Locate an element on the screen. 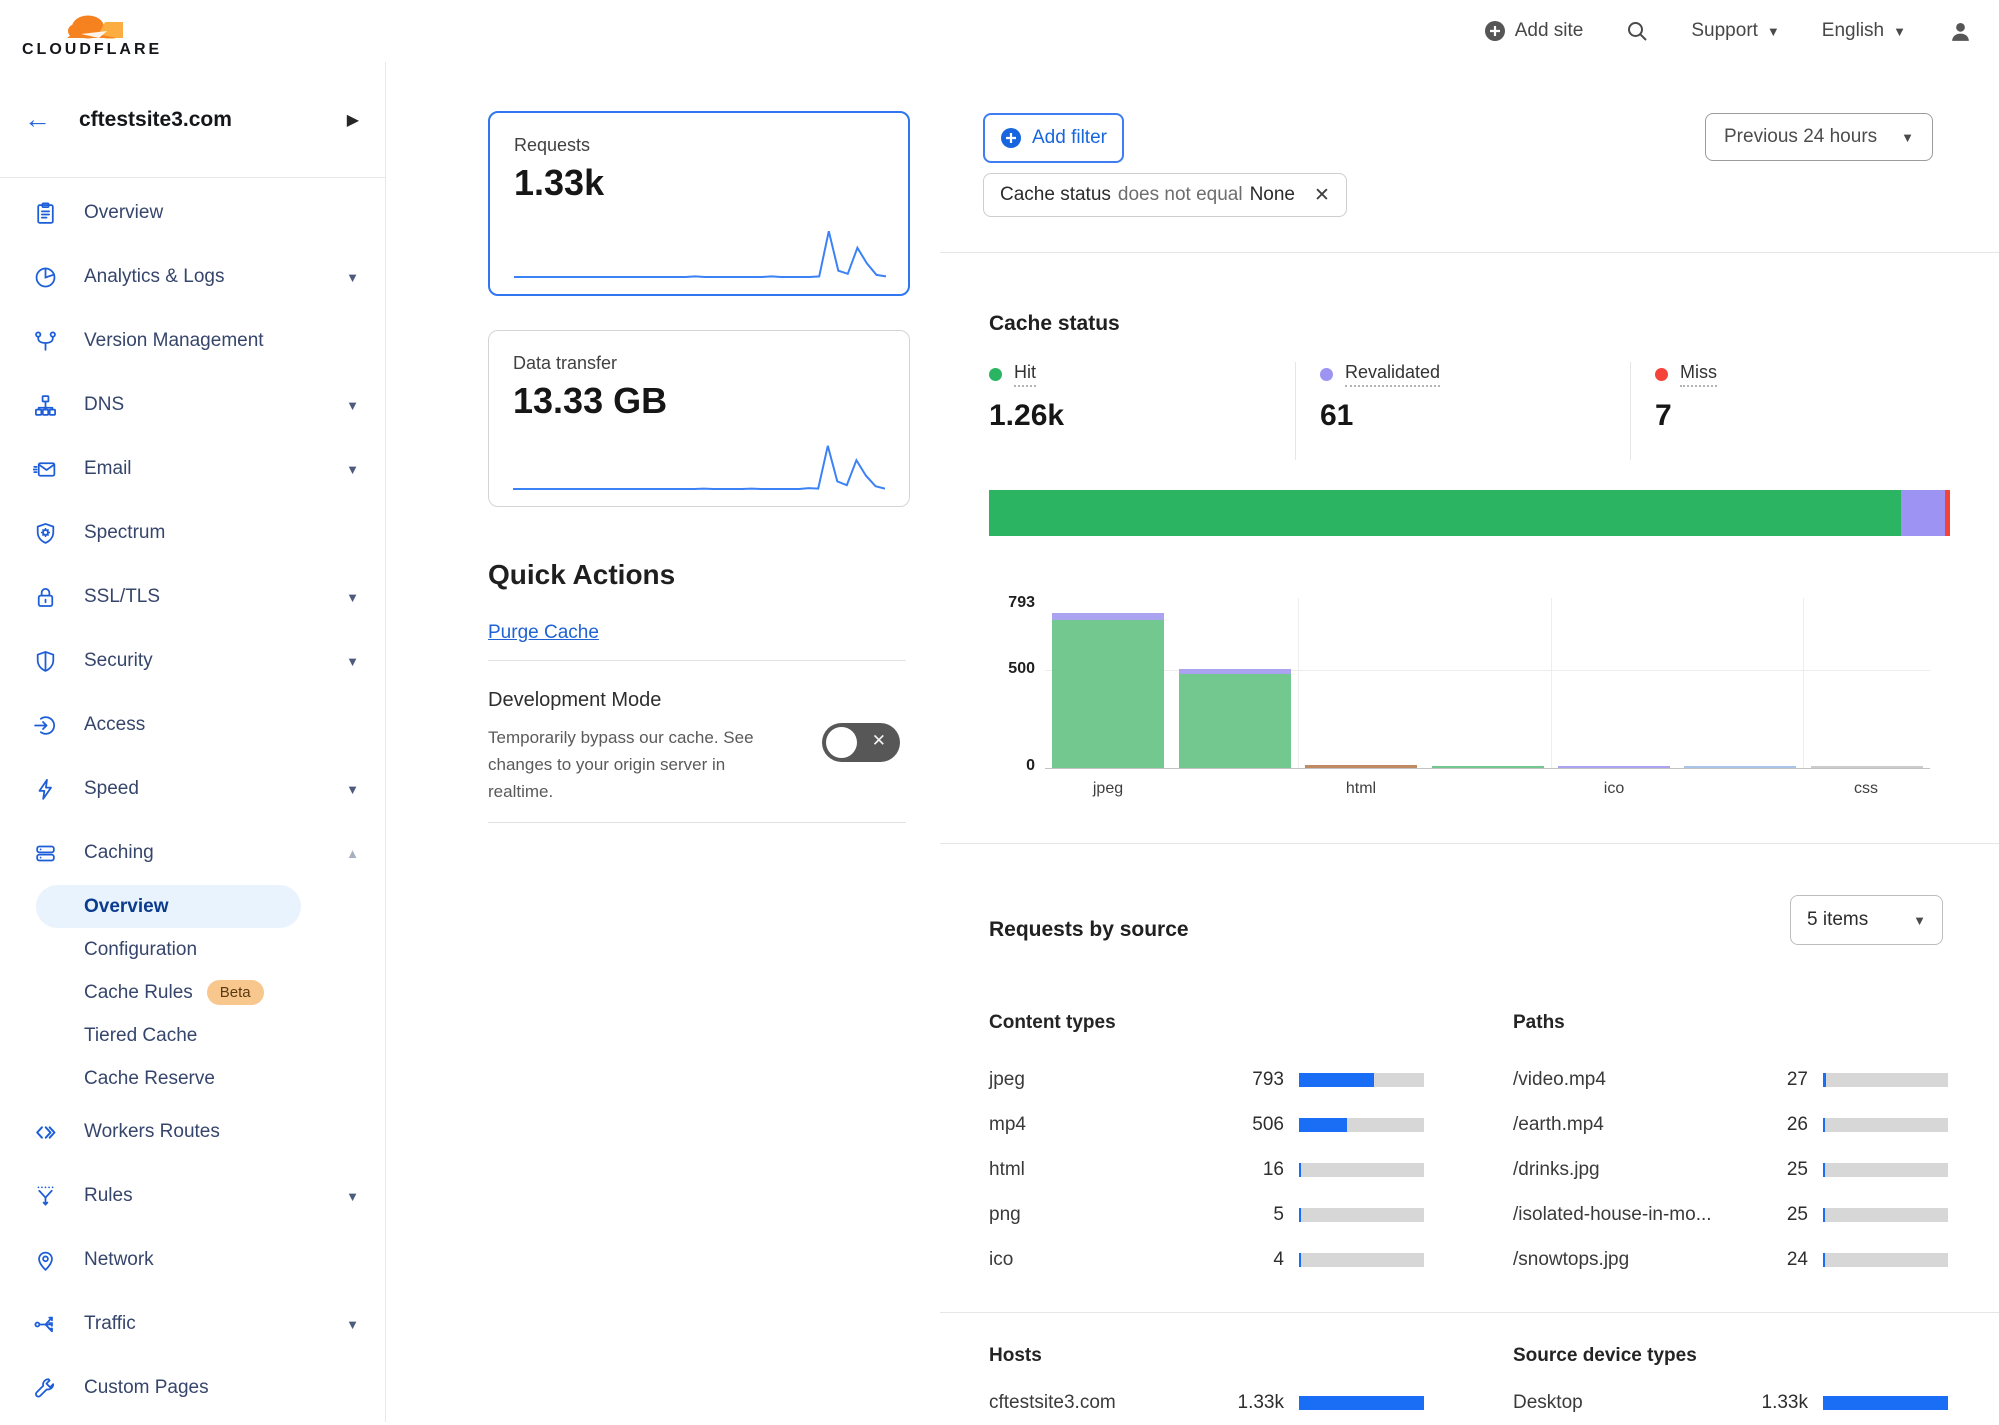  add-filter-button: Add filter is located at coordinates (1053, 138).